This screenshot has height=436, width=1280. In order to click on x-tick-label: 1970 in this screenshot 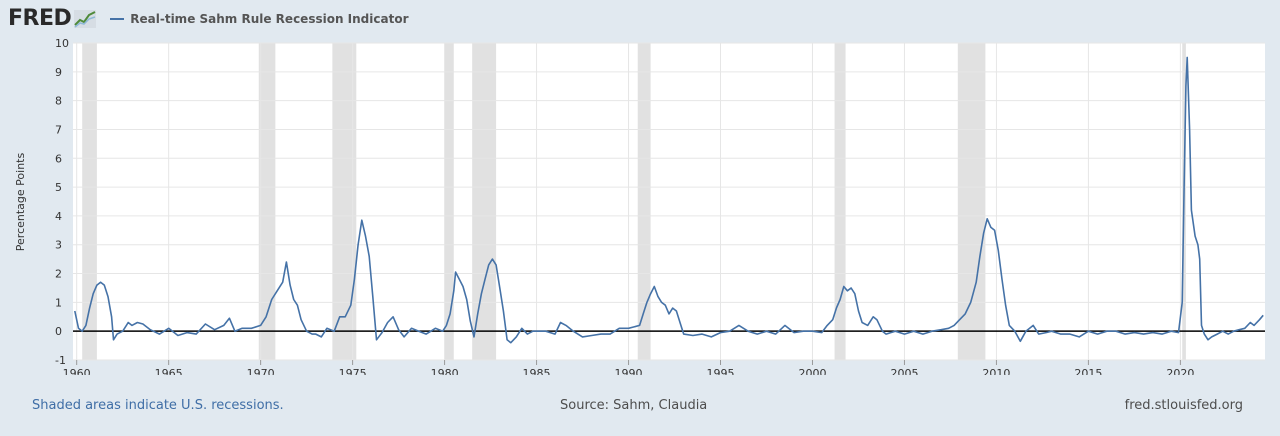, I will do `click(261, 371)`.